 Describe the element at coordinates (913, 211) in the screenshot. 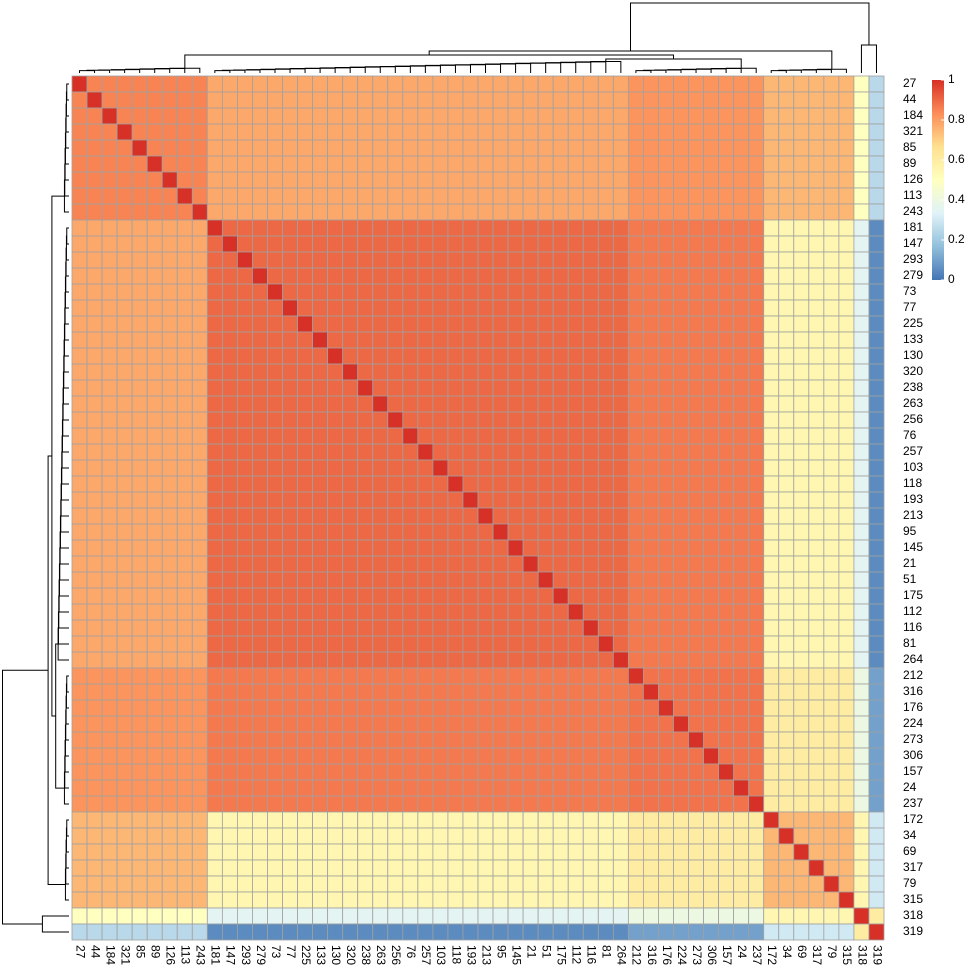

I see `row-label: 243` at that location.